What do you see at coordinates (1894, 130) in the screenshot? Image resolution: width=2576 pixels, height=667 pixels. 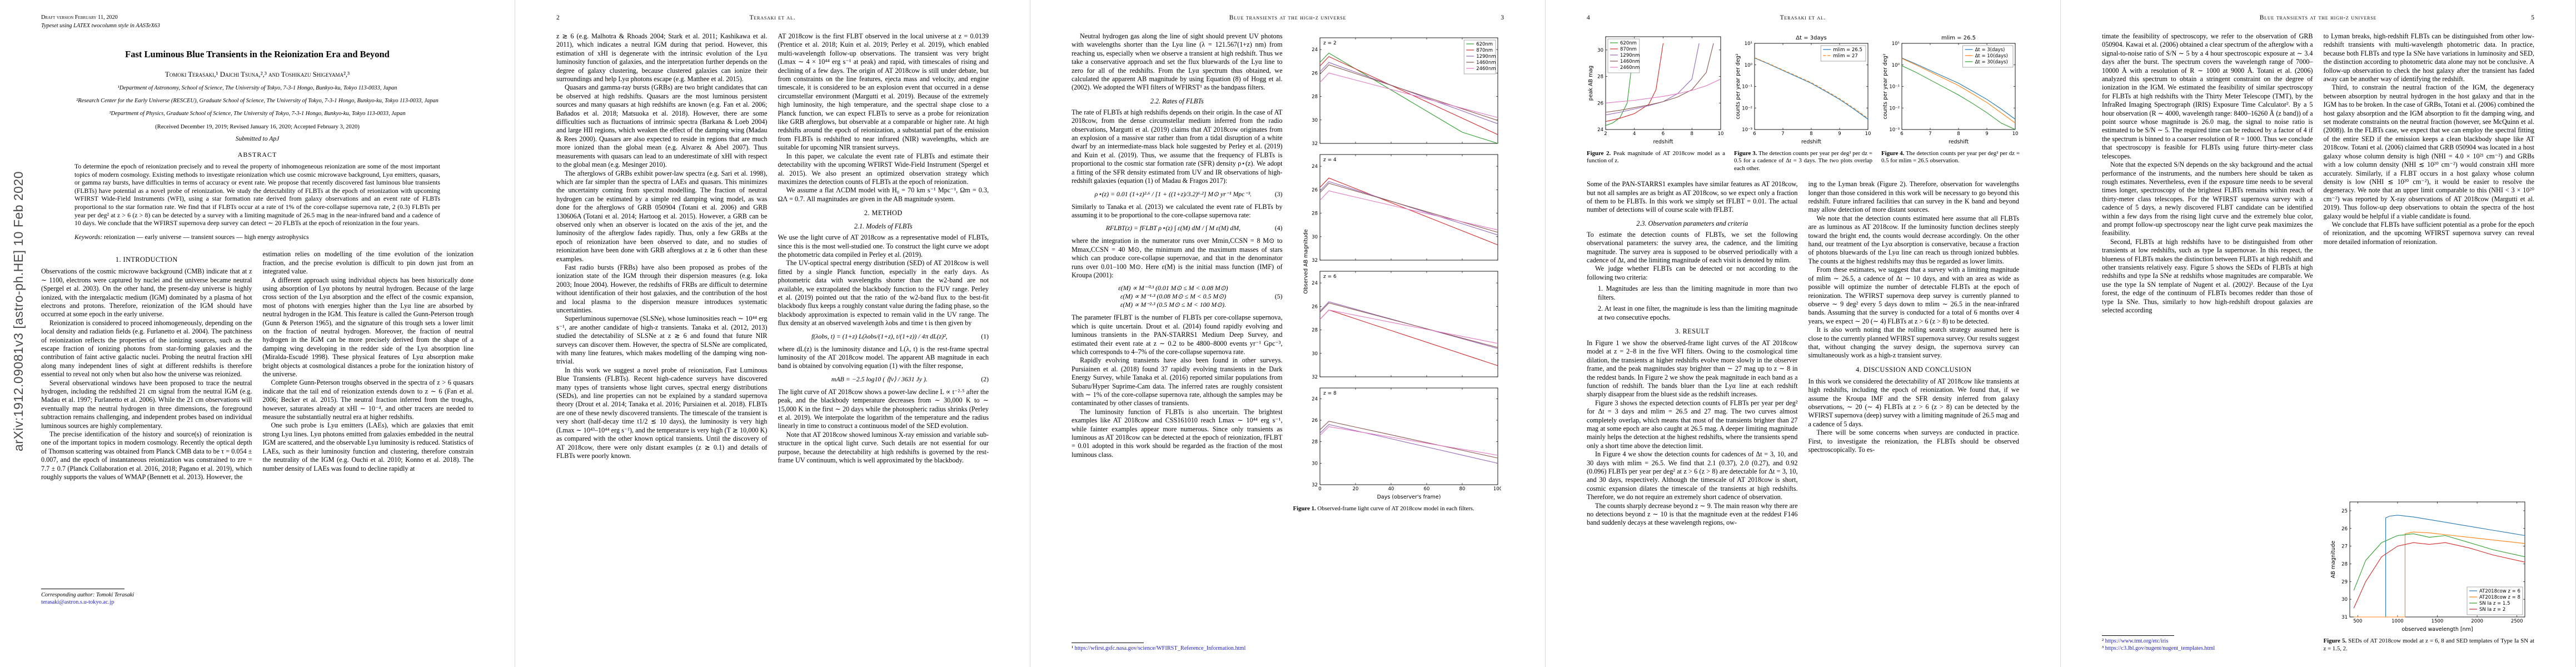 I see `svg-text: 10⁻³` at bounding box center [1894, 130].